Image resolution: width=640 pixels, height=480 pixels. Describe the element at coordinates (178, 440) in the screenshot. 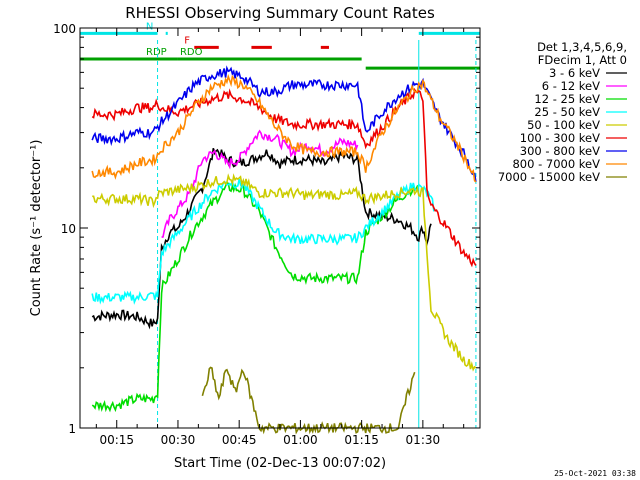

I see `x-tick-label-1: 00:30` at that location.